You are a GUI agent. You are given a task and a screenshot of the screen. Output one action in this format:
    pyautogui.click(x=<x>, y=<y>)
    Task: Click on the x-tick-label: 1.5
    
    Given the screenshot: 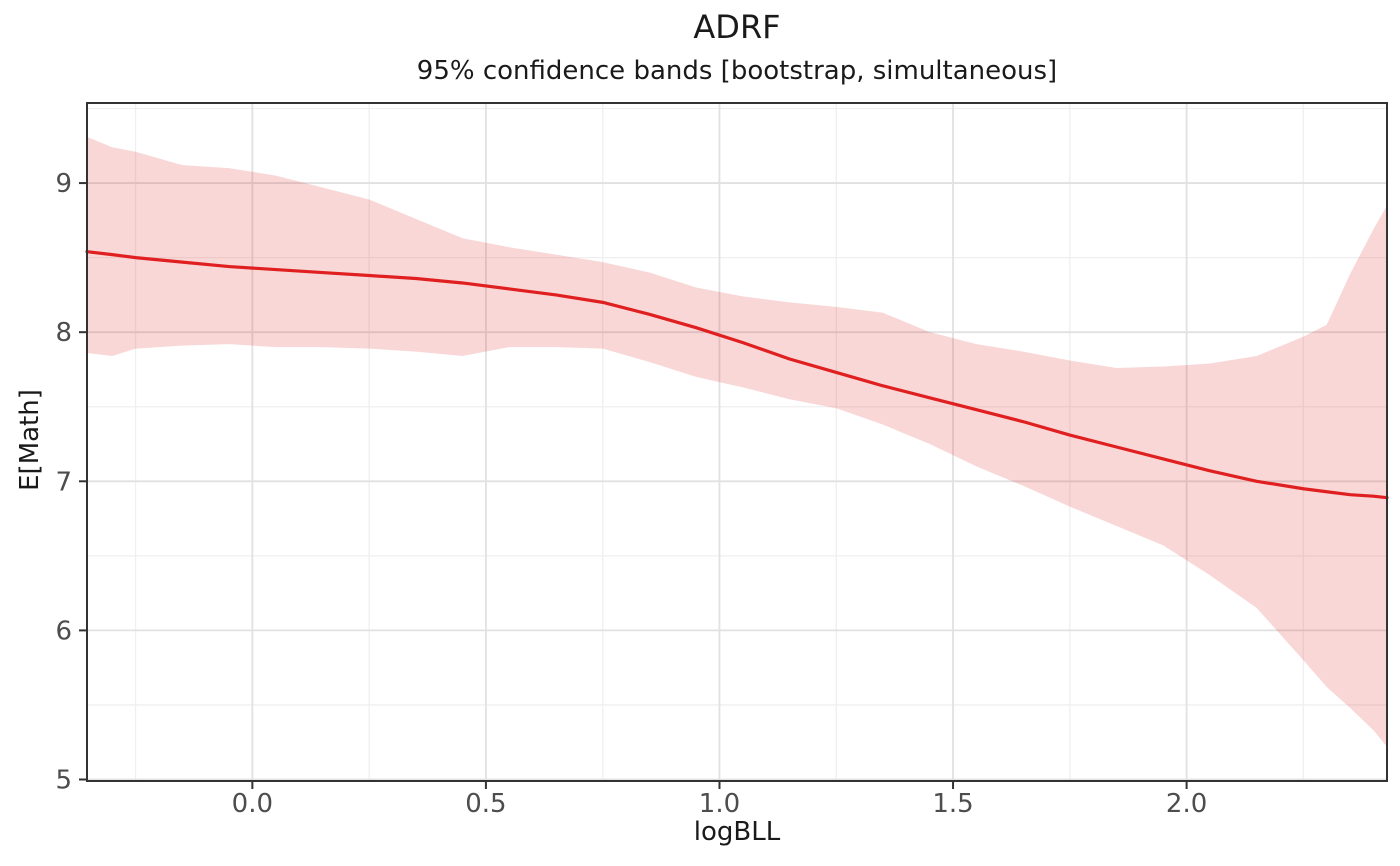 What is the action you would take?
    pyautogui.click(x=952, y=804)
    